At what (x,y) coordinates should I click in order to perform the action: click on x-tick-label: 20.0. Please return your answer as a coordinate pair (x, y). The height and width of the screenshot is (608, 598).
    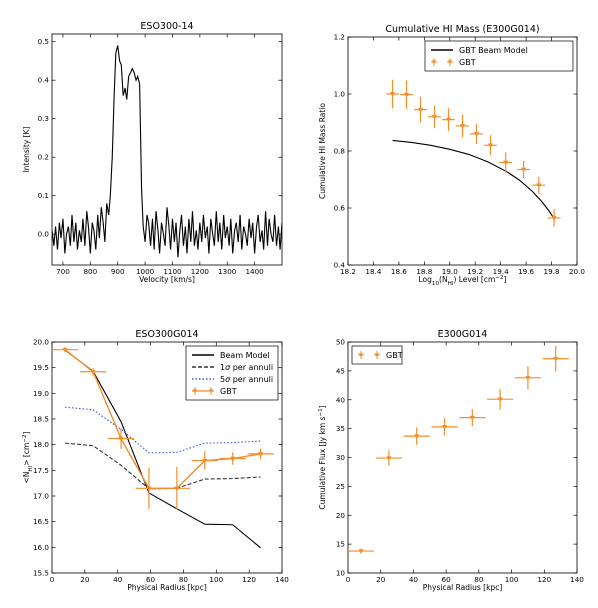
    Looking at the image, I should click on (577, 271).